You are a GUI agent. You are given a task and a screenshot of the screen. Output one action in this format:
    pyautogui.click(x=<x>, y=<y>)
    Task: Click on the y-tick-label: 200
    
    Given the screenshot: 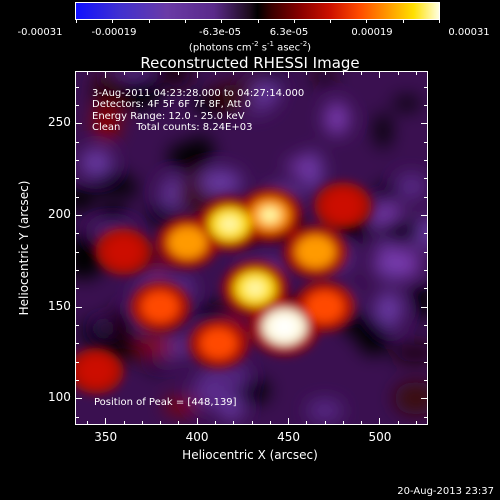 What is the action you would take?
    pyautogui.click(x=59, y=214)
    